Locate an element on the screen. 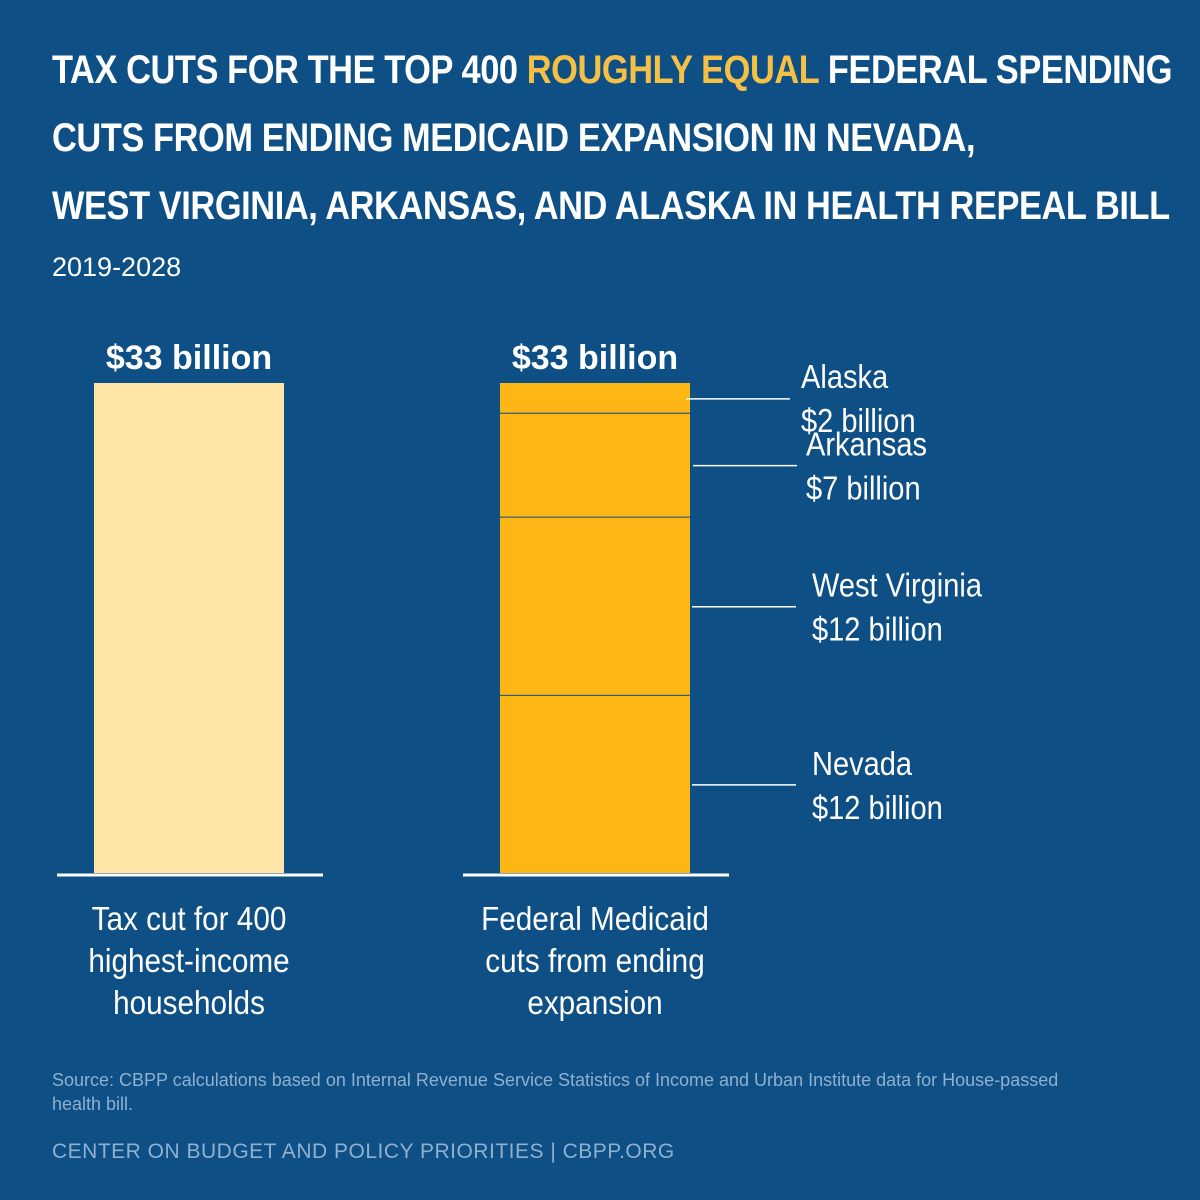  segment-value-arkansas: $7 billion is located at coordinates (863, 488).